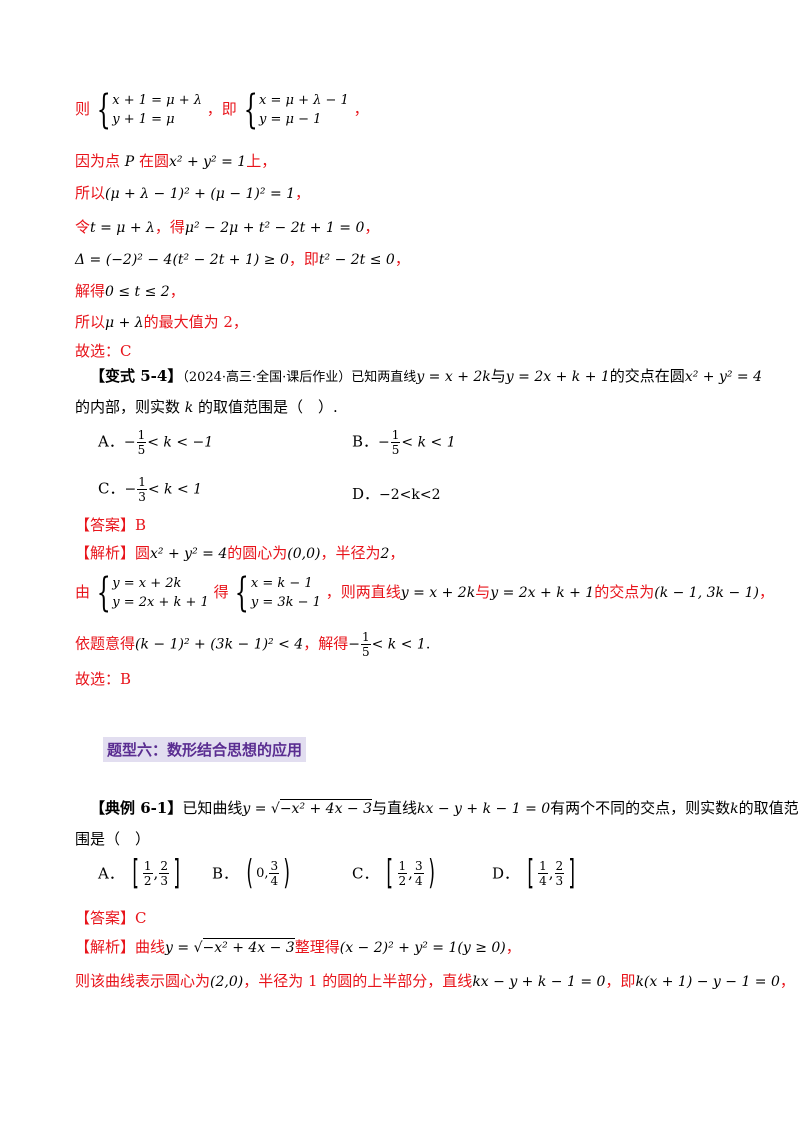  Describe the element at coordinates (227, 982) in the screenshot. I see `equation: (2,0)` at that location.